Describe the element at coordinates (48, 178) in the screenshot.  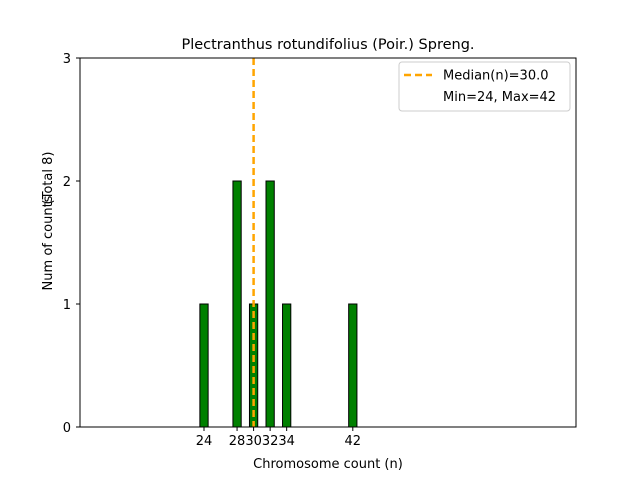
I see `y-axis-total-label: (Total 8)` at that location.